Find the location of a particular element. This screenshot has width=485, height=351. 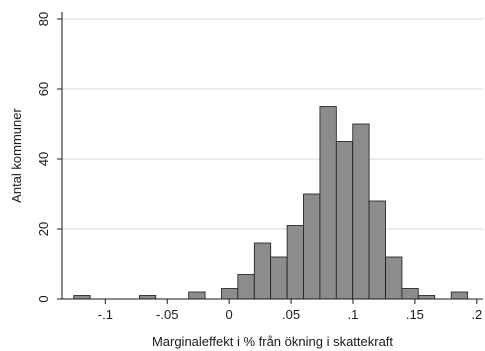

y-tick-label: 20 is located at coordinates (43, 229).